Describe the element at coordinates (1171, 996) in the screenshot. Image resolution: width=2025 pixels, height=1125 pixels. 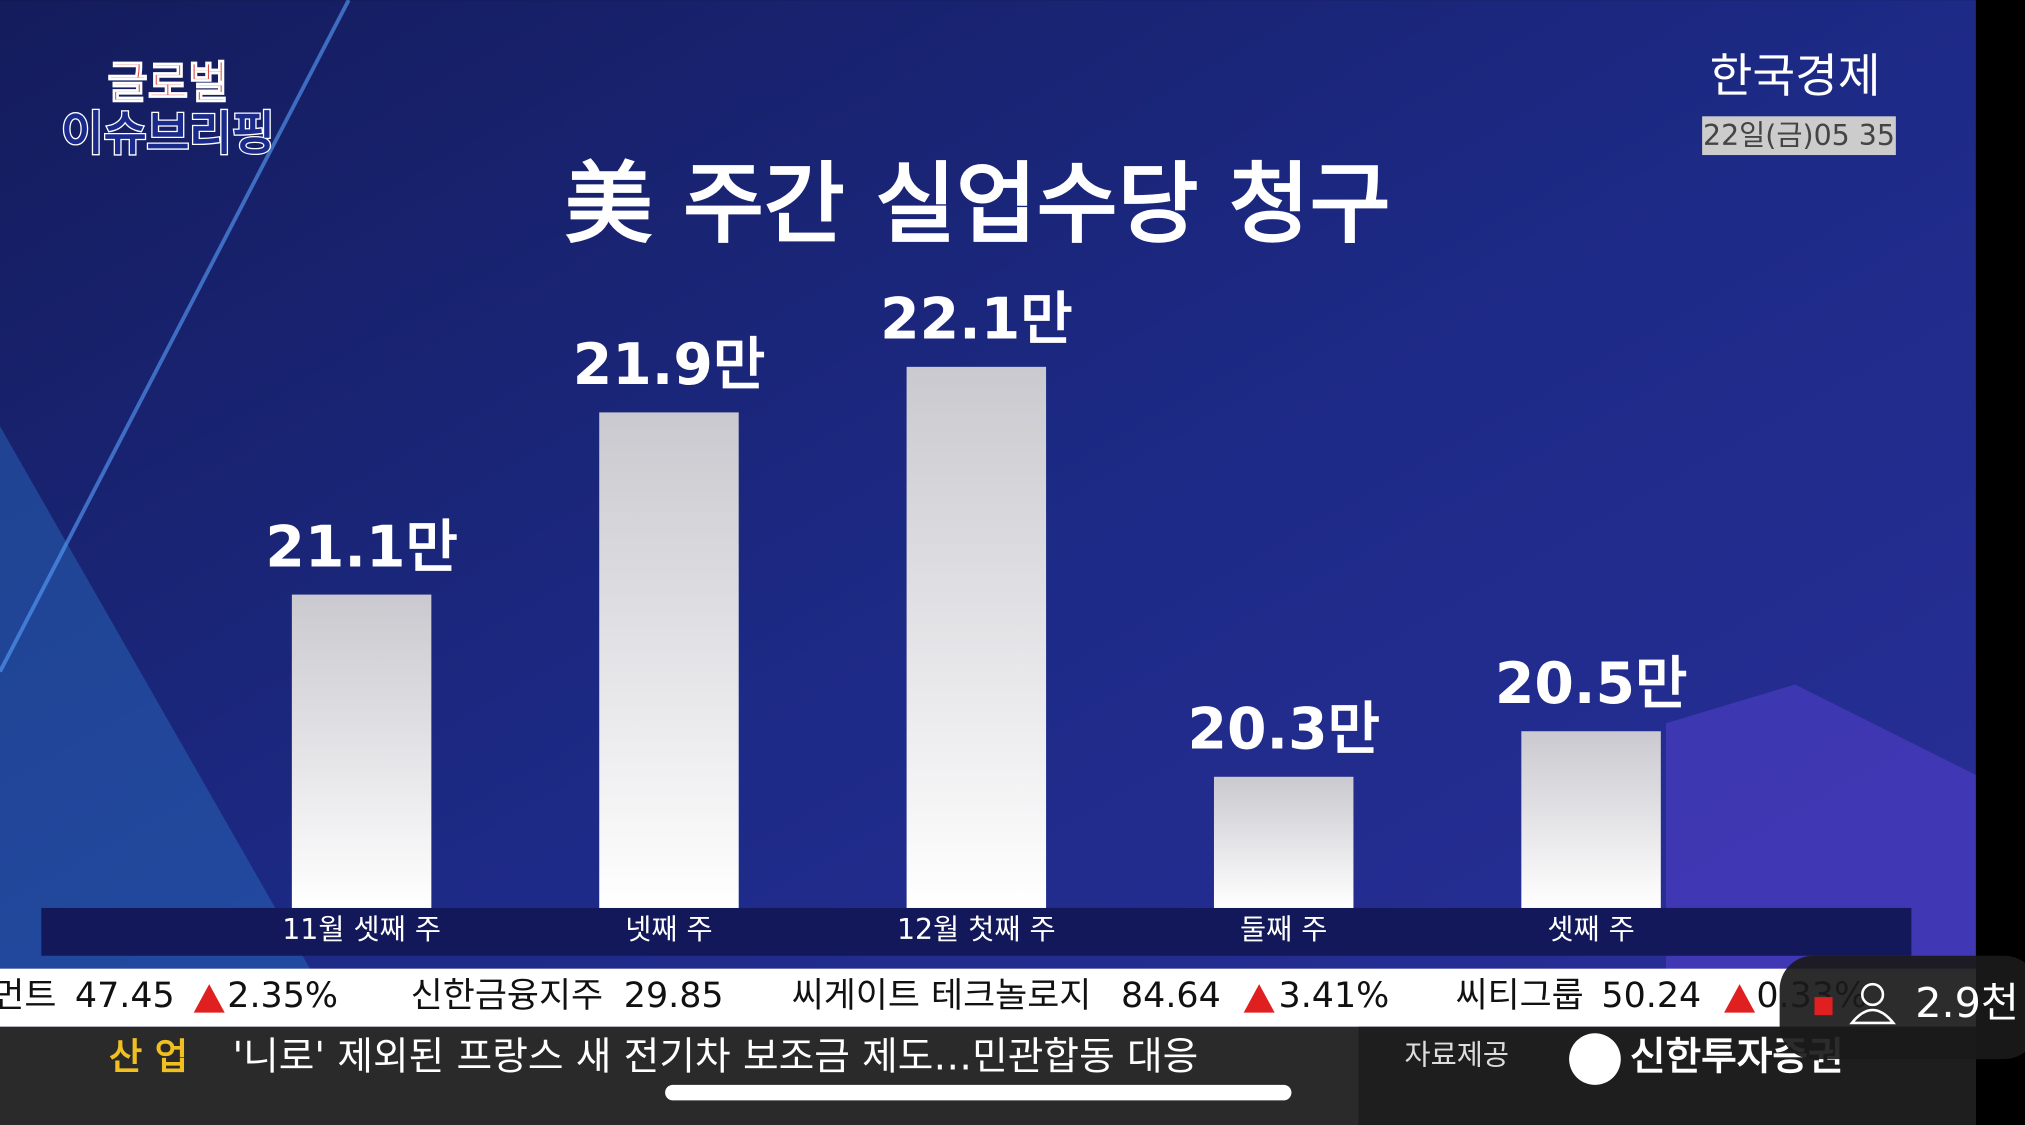
I see `stock-price: 84.64` at that location.